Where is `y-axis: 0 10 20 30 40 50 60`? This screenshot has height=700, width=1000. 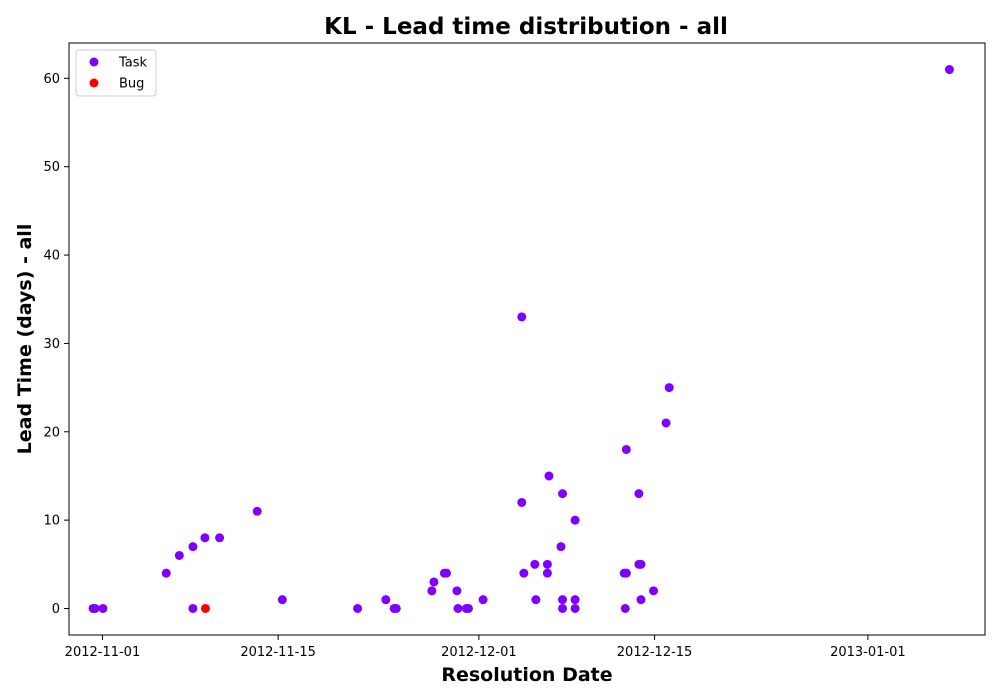 y-axis: 0 10 20 30 40 50 60 is located at coordinates (56, 344).